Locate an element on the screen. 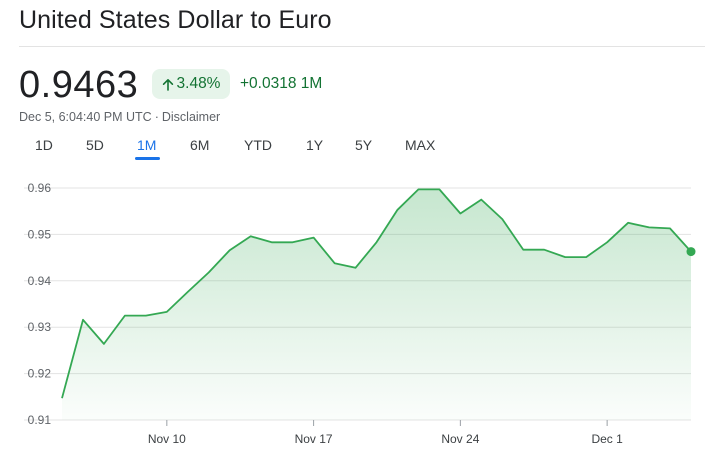 This screenshot has width=705, height=459. series-points is located at coordinates (691, 252).